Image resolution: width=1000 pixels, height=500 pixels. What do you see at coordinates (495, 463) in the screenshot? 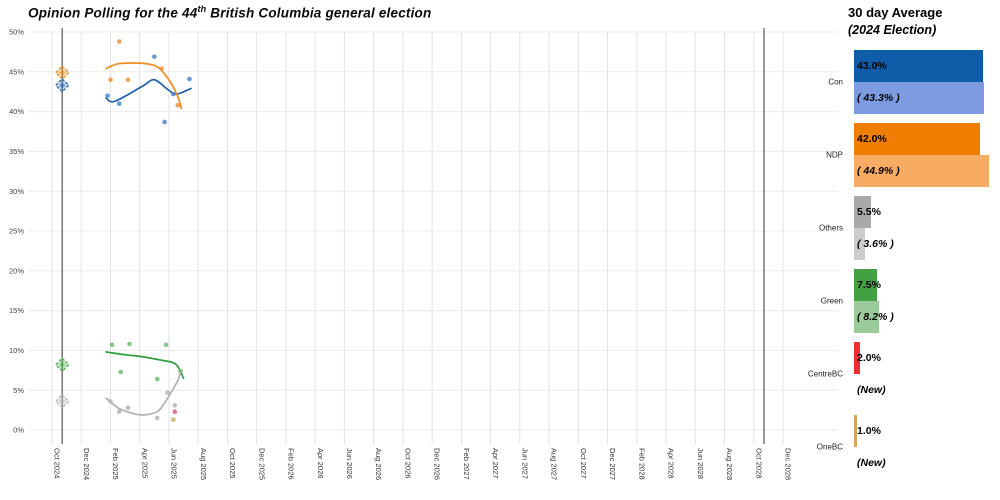
I see `x-tick-label: Apr 2027` at bounding box center [495, 463].